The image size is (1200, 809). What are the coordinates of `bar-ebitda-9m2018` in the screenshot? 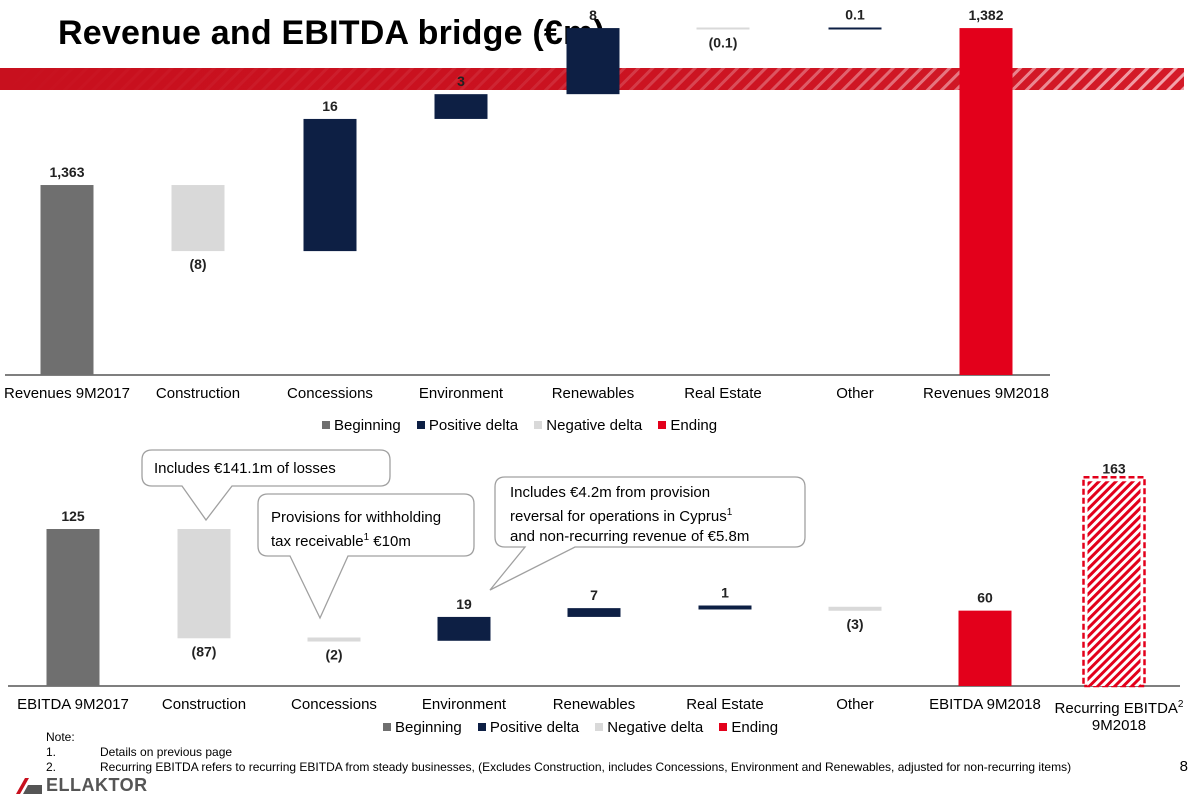 It's located at (985, 648).